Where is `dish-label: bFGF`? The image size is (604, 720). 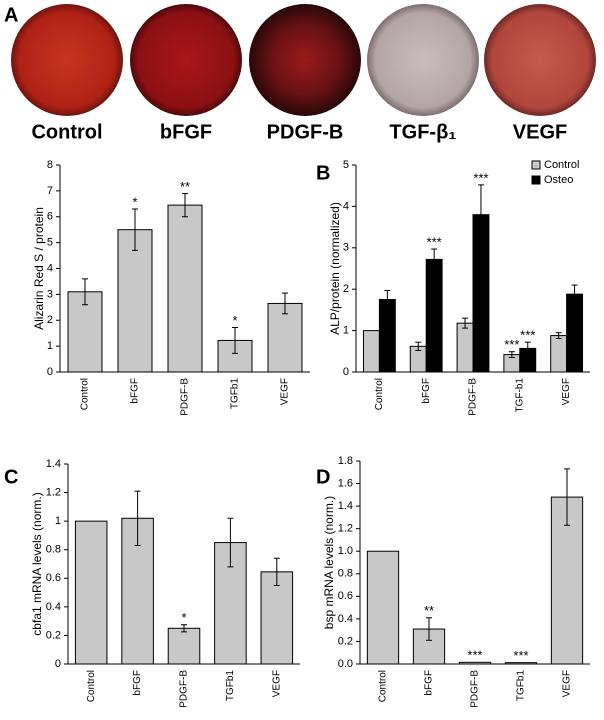 dish-label: bFGF is located at coordinates (186, 132).